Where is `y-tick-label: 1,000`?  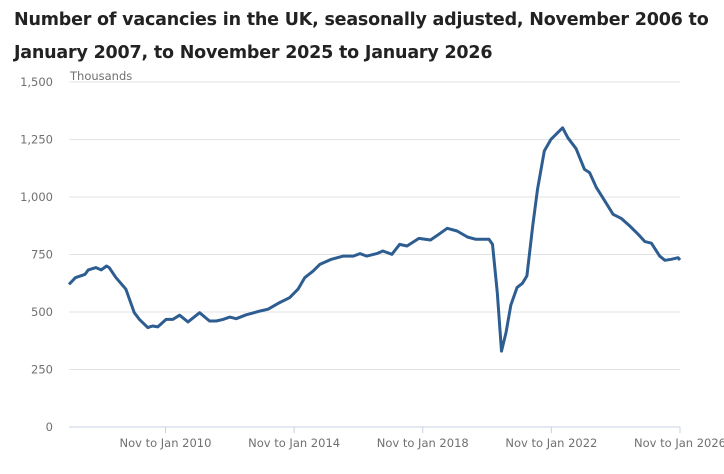 y-tick-label: 1,000 is located at coordinates (36, 197).